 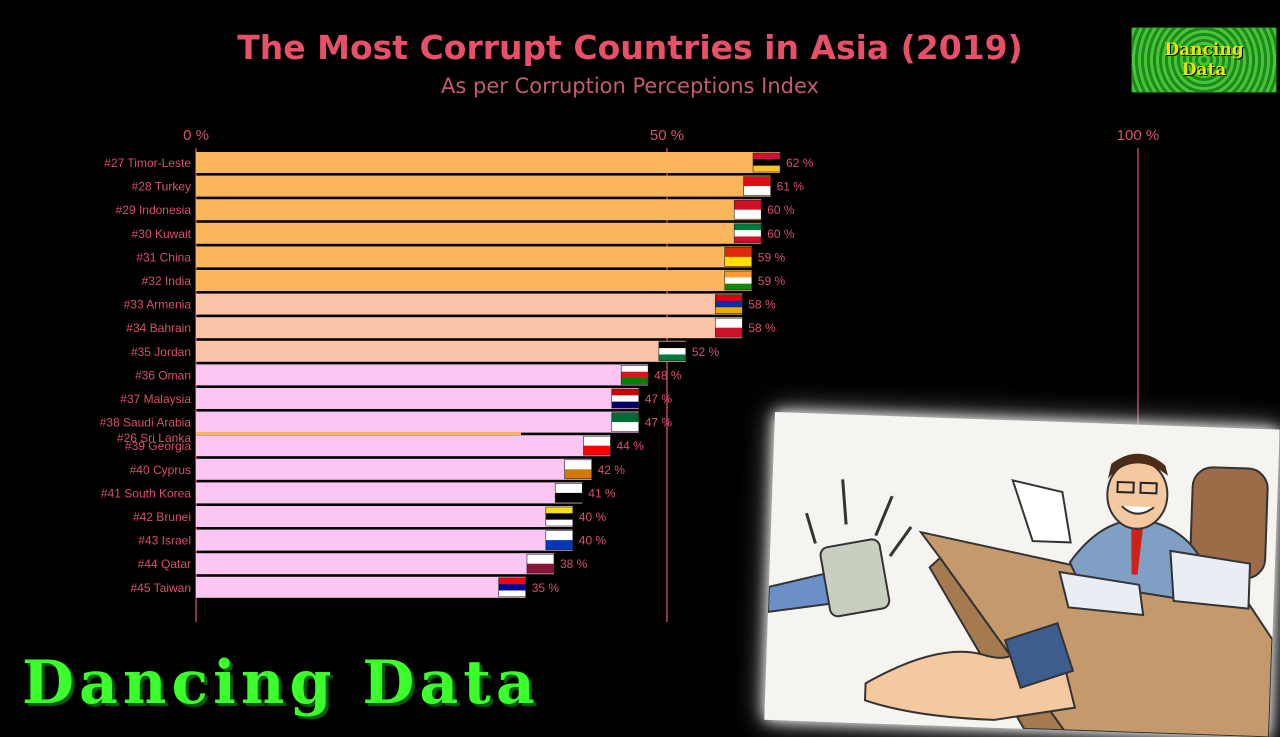 I want to click on south-korea-flag, so click(x=568, y=493).